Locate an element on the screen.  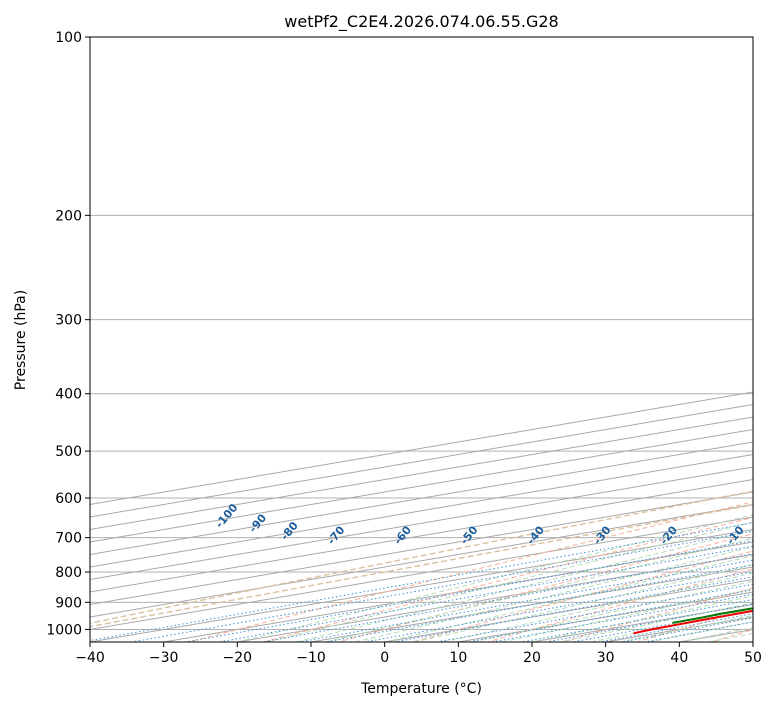
x-tick-label: 40 is located at coordinates (679, 658).